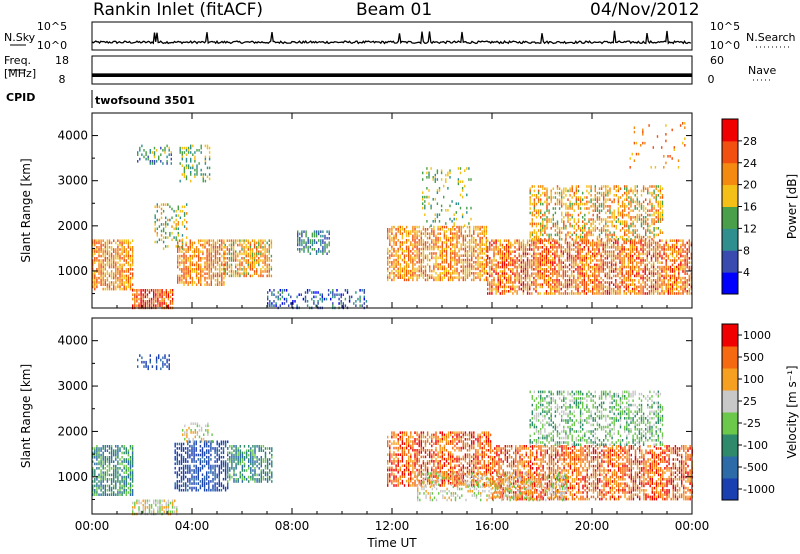 Image resolution: width=800 pixels, height=554 pixels. What do you see at coordinates (392, 70) in the screenshot?
I see `freq-panel-frame` at bounding box center [392, 70].